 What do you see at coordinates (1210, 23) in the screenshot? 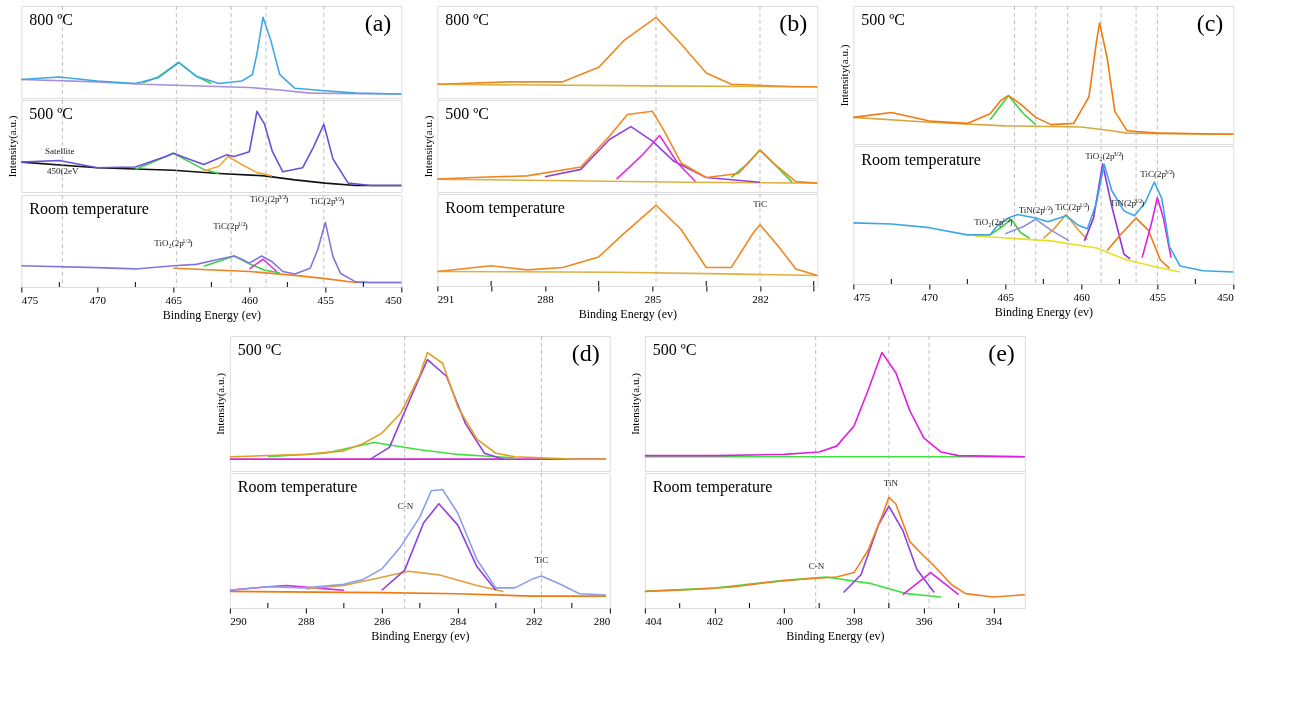
I see `annotation: (c)` at bounding box center [1210, 23].